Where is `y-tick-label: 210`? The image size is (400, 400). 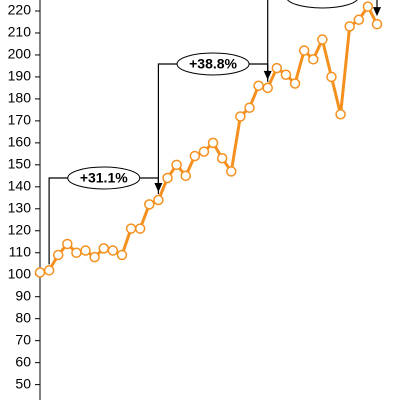 y-tick-label: 210 is located at coordinates (20, 32).